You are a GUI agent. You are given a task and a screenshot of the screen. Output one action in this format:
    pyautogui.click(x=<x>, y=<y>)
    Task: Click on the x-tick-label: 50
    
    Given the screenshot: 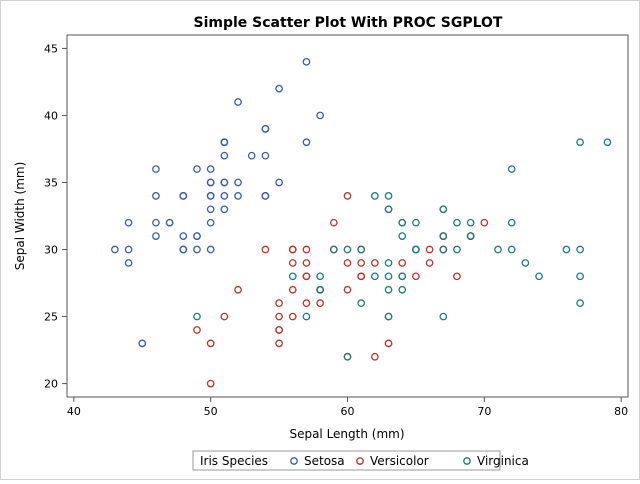 What is the action you would take?
    pyautogui.click(x=211, y=411)
    